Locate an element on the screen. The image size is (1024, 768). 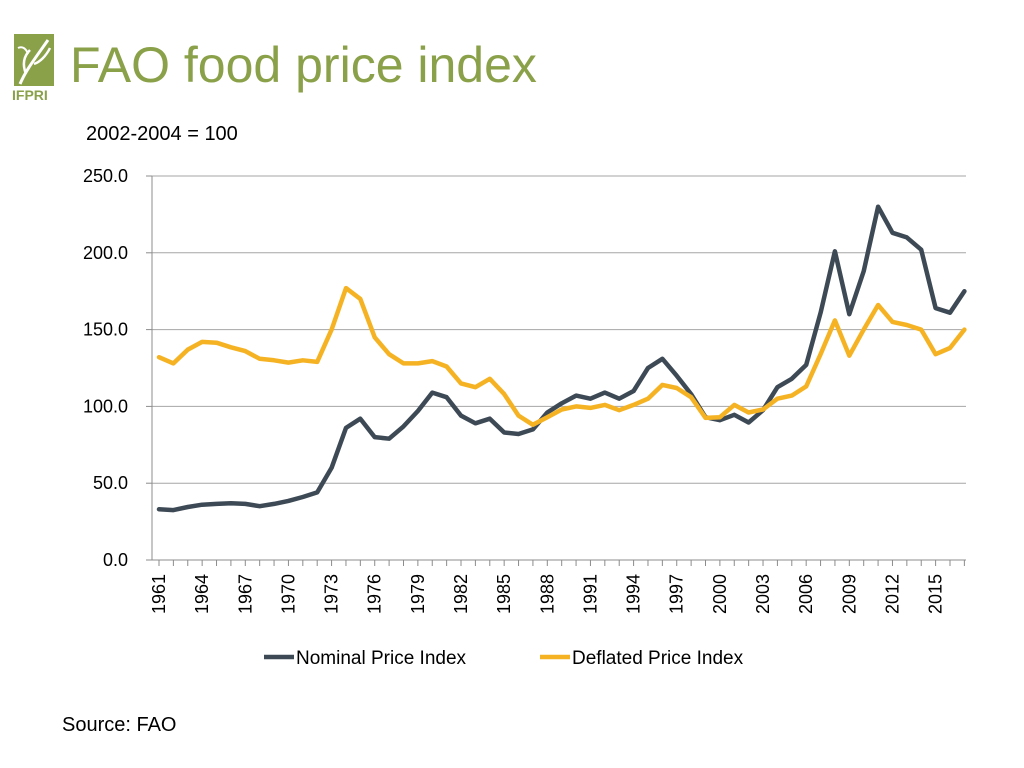
x-tick-label: 1991 is located at coordinates (590, 594).